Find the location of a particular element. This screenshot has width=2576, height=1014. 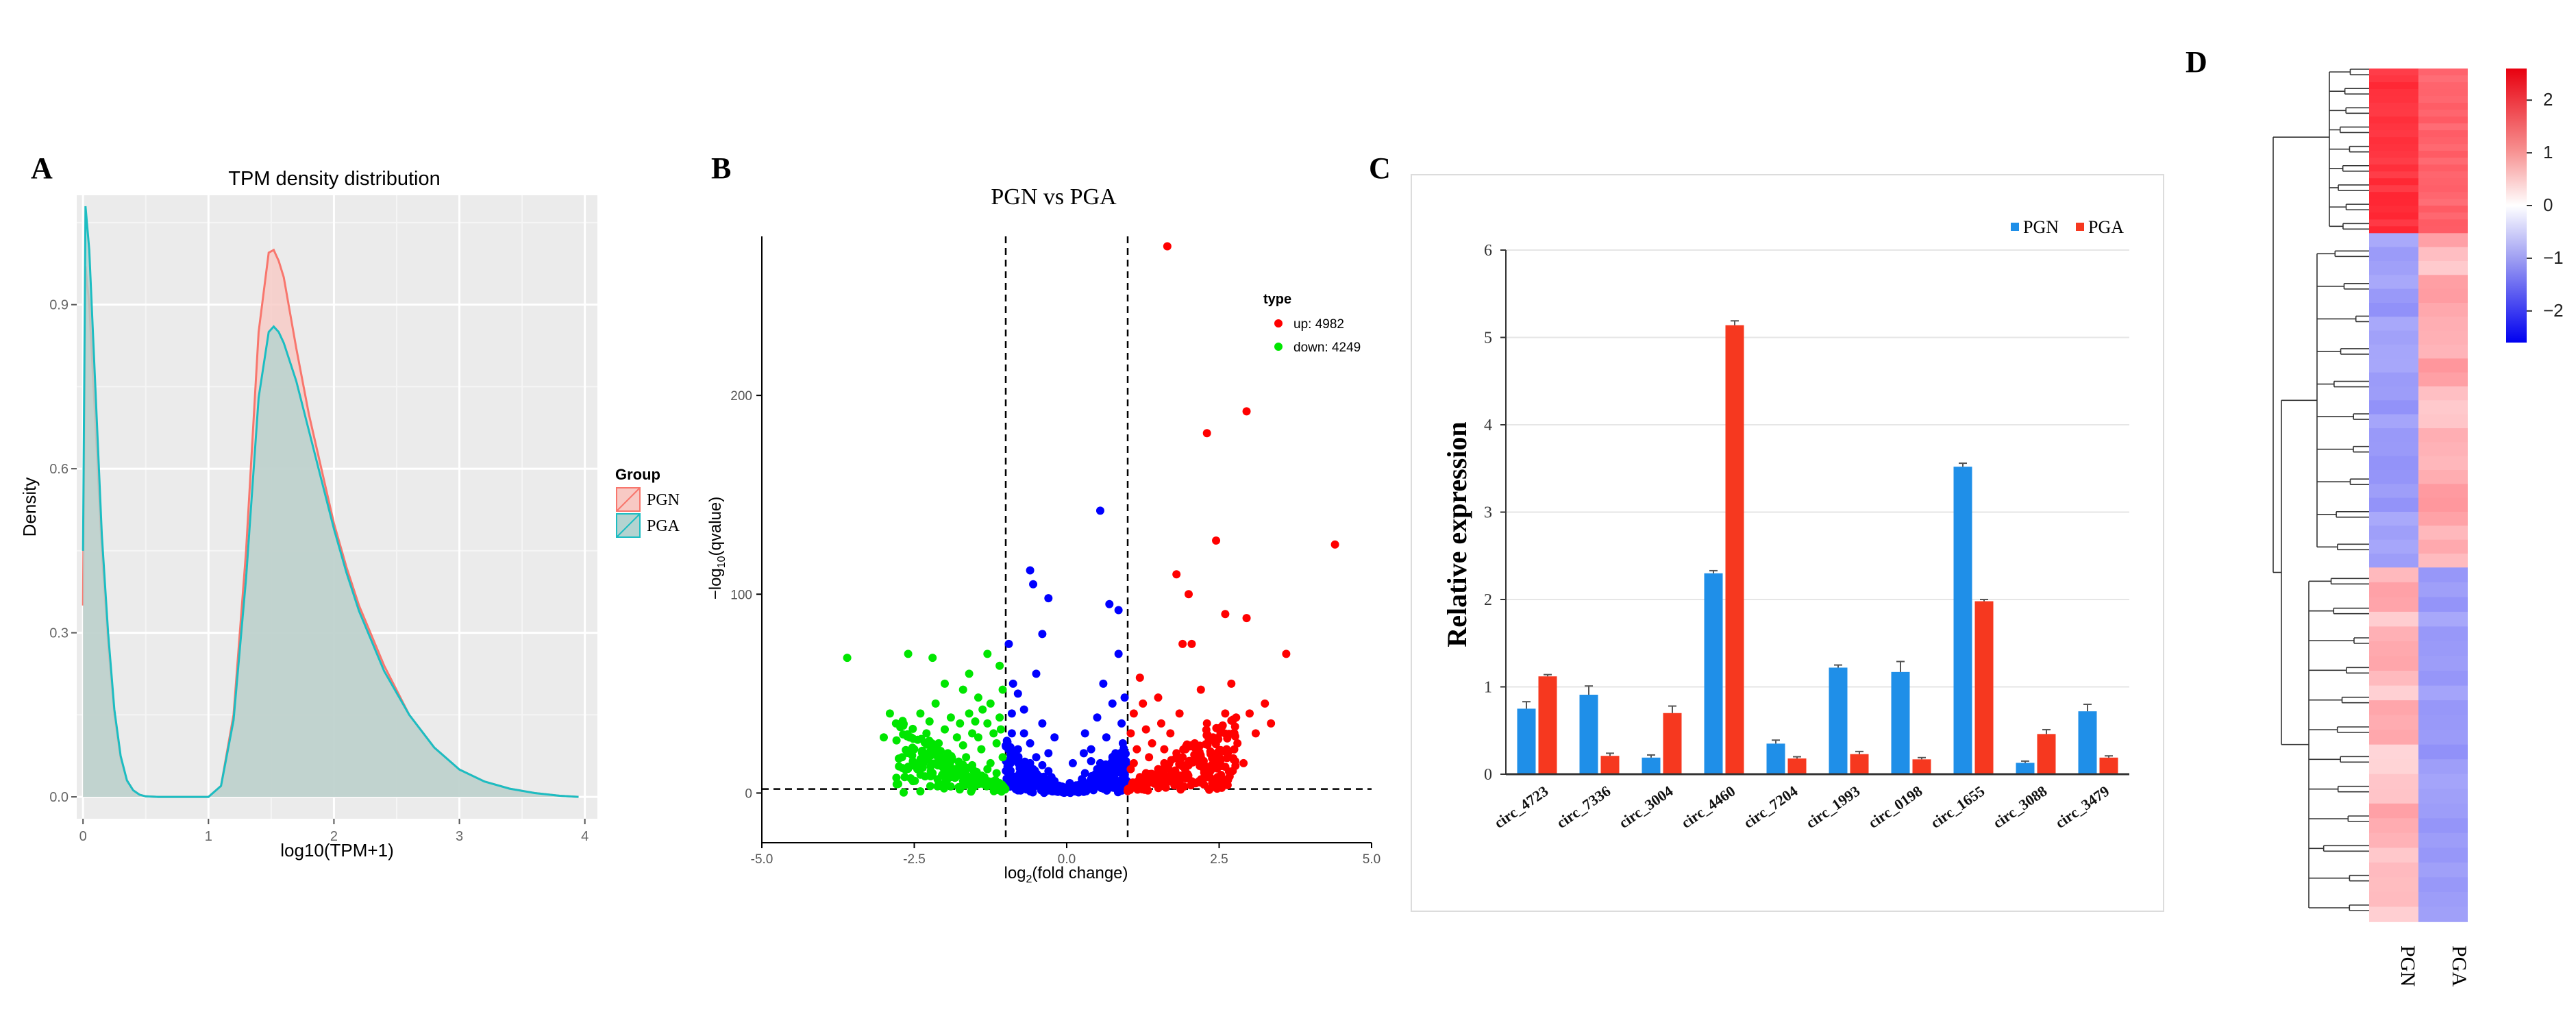

legend-marker-down is located at coordinates (1278, 347).